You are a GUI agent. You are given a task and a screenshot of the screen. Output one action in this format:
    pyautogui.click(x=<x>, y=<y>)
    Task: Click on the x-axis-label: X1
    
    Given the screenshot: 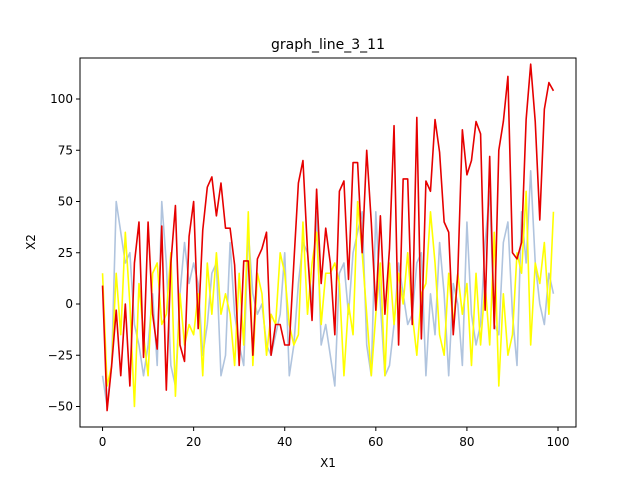 What is the action you would take?
    pyautogui.click(x=328, y=463)
    